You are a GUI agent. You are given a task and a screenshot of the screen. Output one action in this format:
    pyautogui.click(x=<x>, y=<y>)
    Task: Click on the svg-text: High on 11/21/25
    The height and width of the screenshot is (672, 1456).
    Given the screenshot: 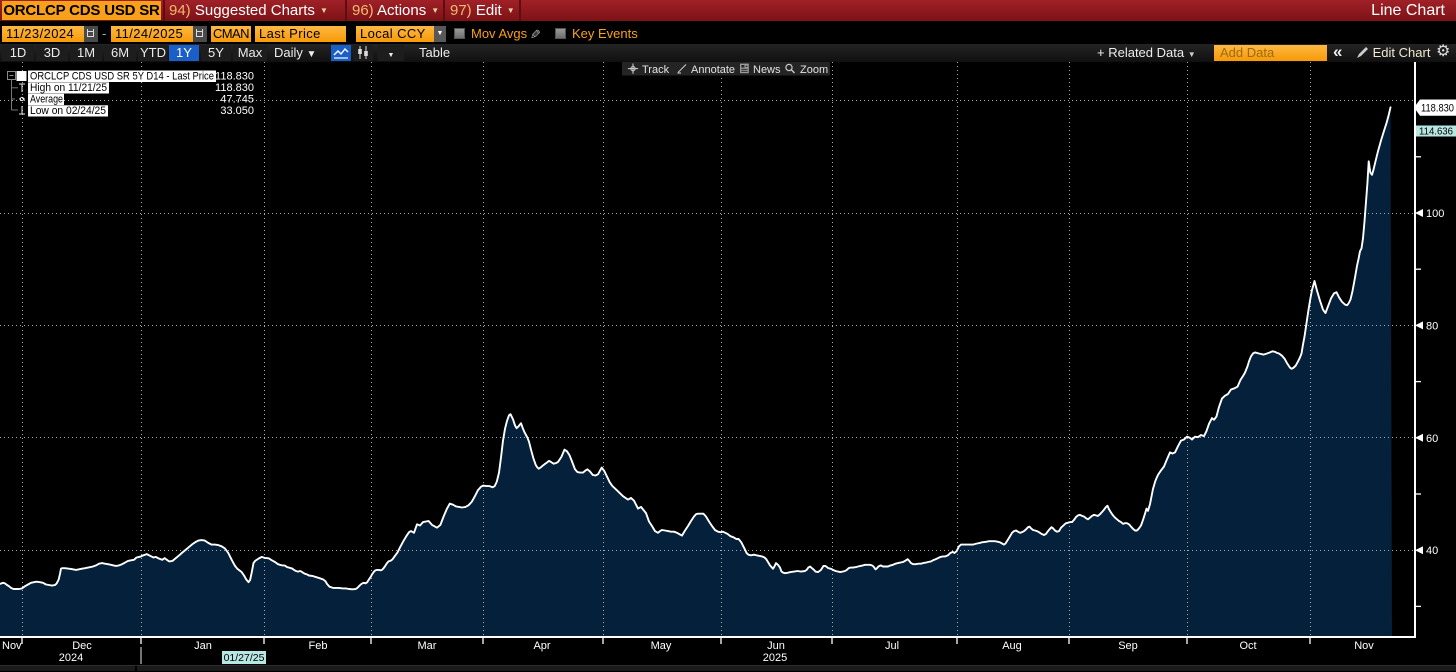 What is the action you would take?
    pyautogui.click(x=68, y=88)
    